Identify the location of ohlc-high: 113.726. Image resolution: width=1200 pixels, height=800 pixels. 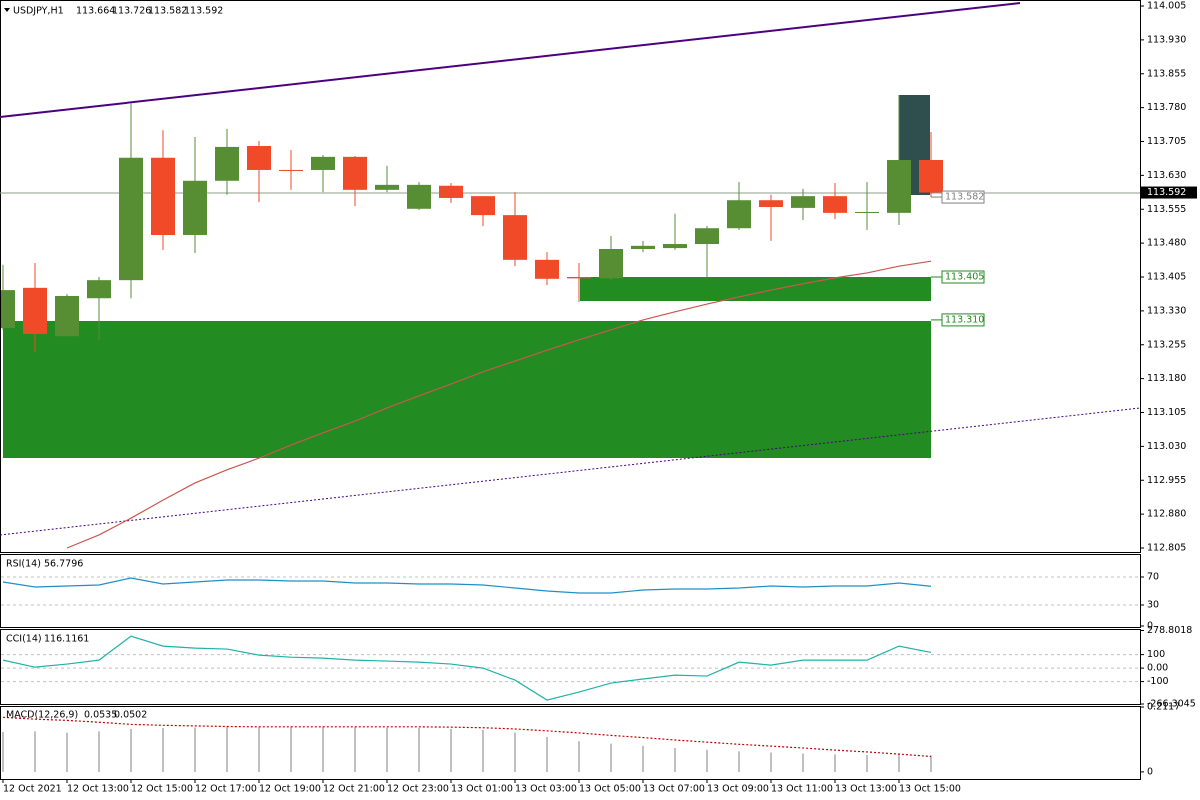
(131, 11).